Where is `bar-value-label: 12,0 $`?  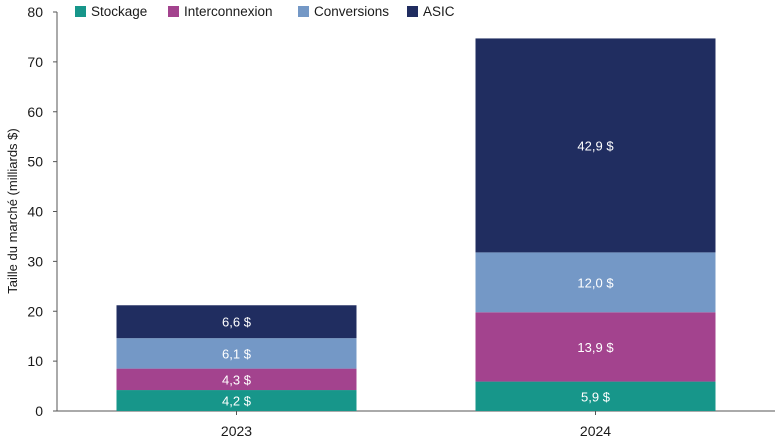
bar-value-label: 12,0 $ is located at coordinates (595, 282).